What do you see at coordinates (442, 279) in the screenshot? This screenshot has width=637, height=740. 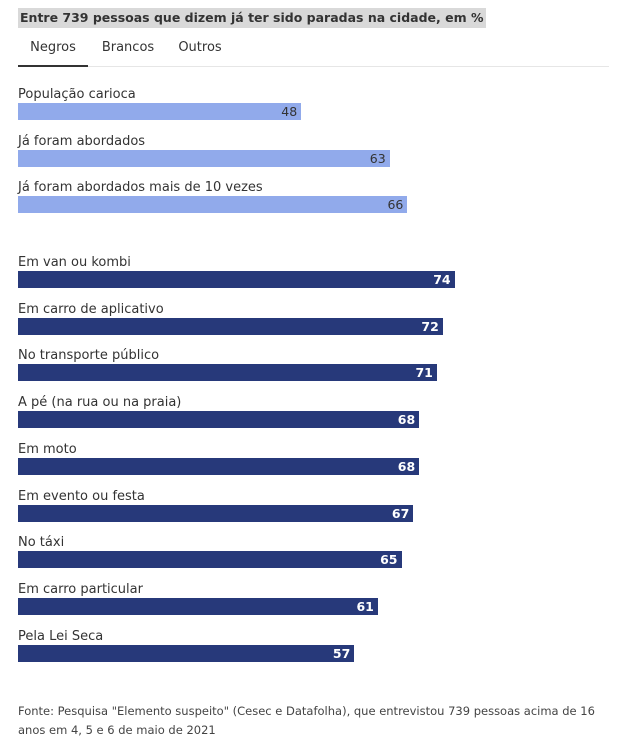 I see `bar-value-label: 74` at bounding box center [442, 279].